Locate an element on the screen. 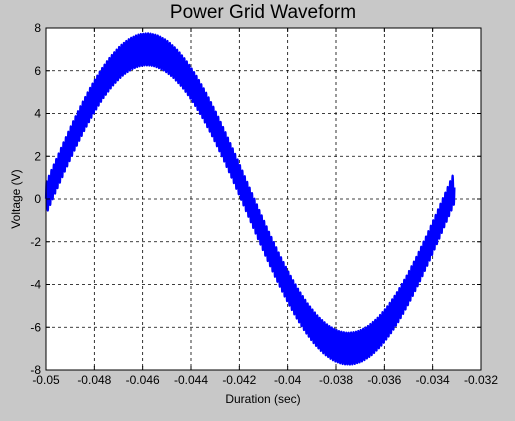  x-tick-label: -0.044 is located at coordinates (191, 380).